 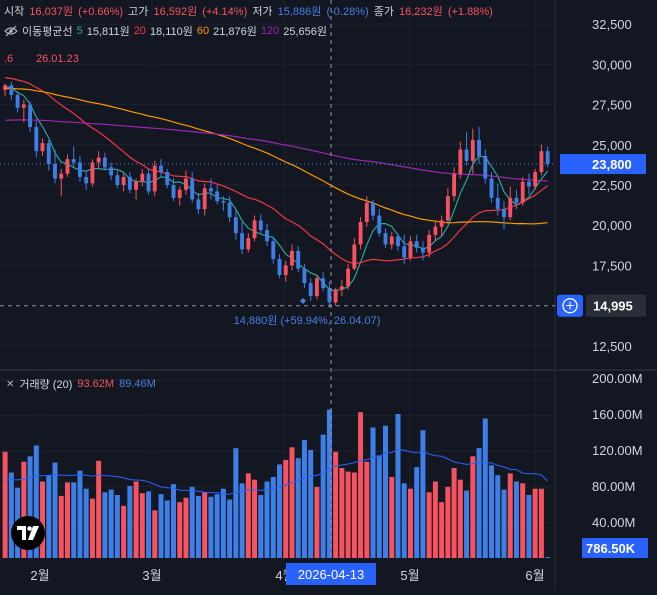 I want to click on volume-axis-label: 40.00M, so click(x=613, y=522).